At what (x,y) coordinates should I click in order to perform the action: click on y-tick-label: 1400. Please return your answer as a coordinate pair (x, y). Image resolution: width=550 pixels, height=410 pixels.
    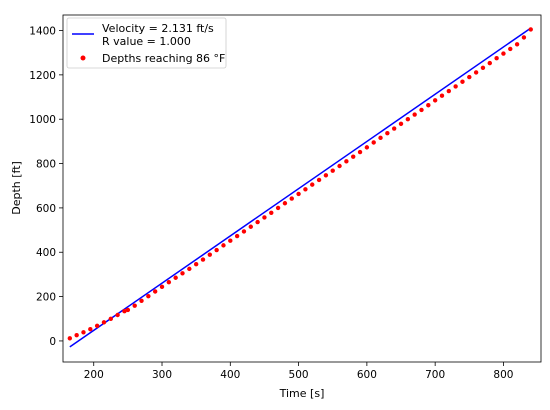
    Looking at the image, I should click on (42, 32).